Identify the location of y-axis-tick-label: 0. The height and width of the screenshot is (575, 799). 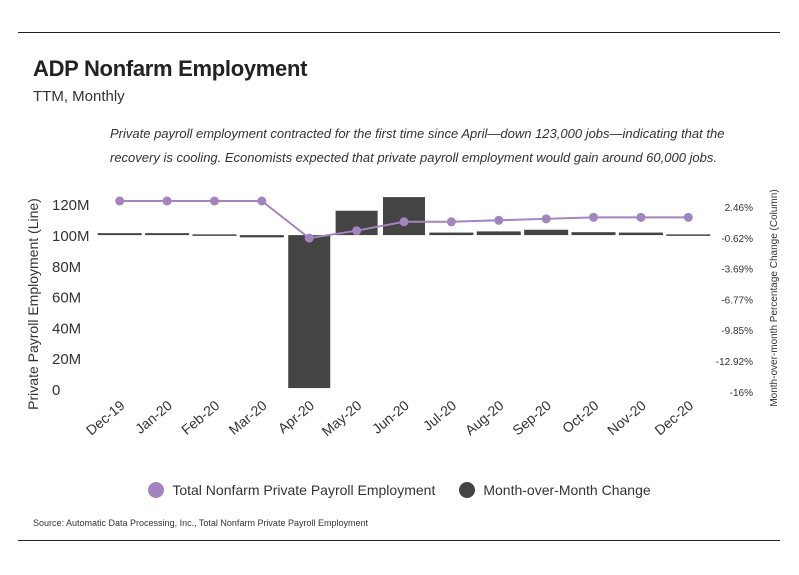
(56, 390).